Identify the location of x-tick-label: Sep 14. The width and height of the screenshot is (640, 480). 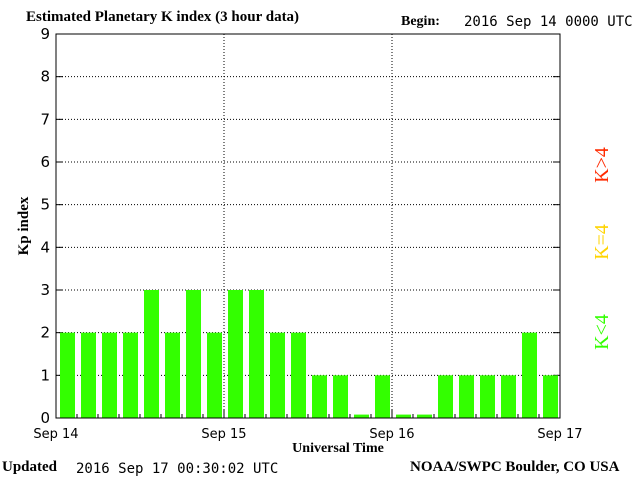
(55, 434).